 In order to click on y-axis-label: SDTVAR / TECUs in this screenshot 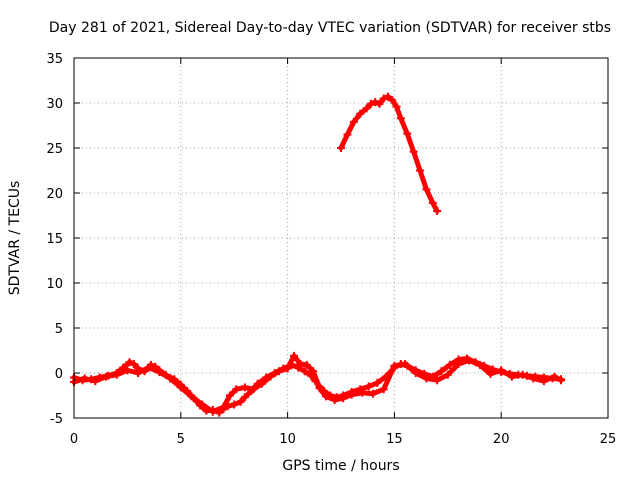, I will do `click(15, 238)`.